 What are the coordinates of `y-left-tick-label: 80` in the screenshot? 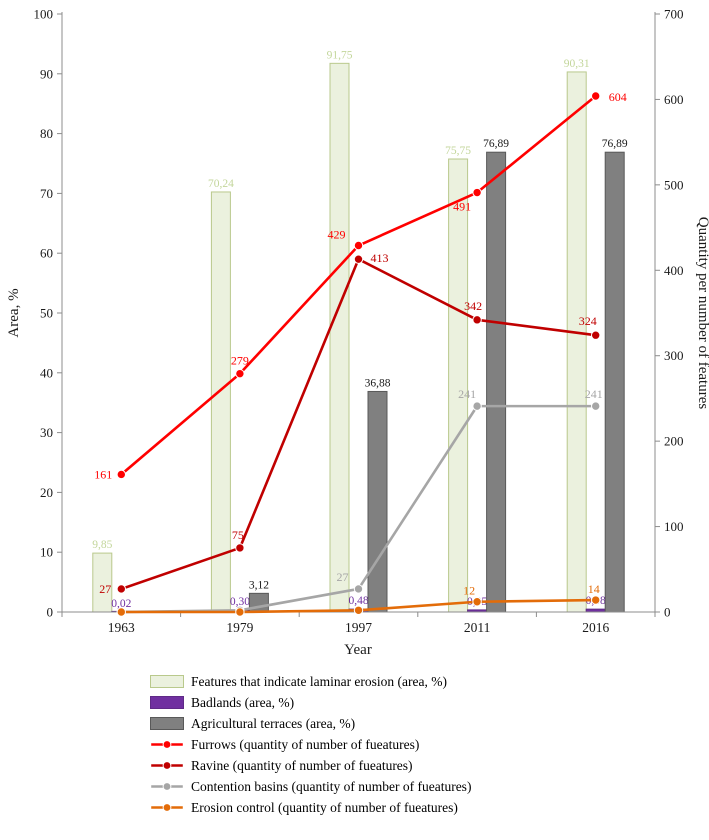 It's located at (46, 133).